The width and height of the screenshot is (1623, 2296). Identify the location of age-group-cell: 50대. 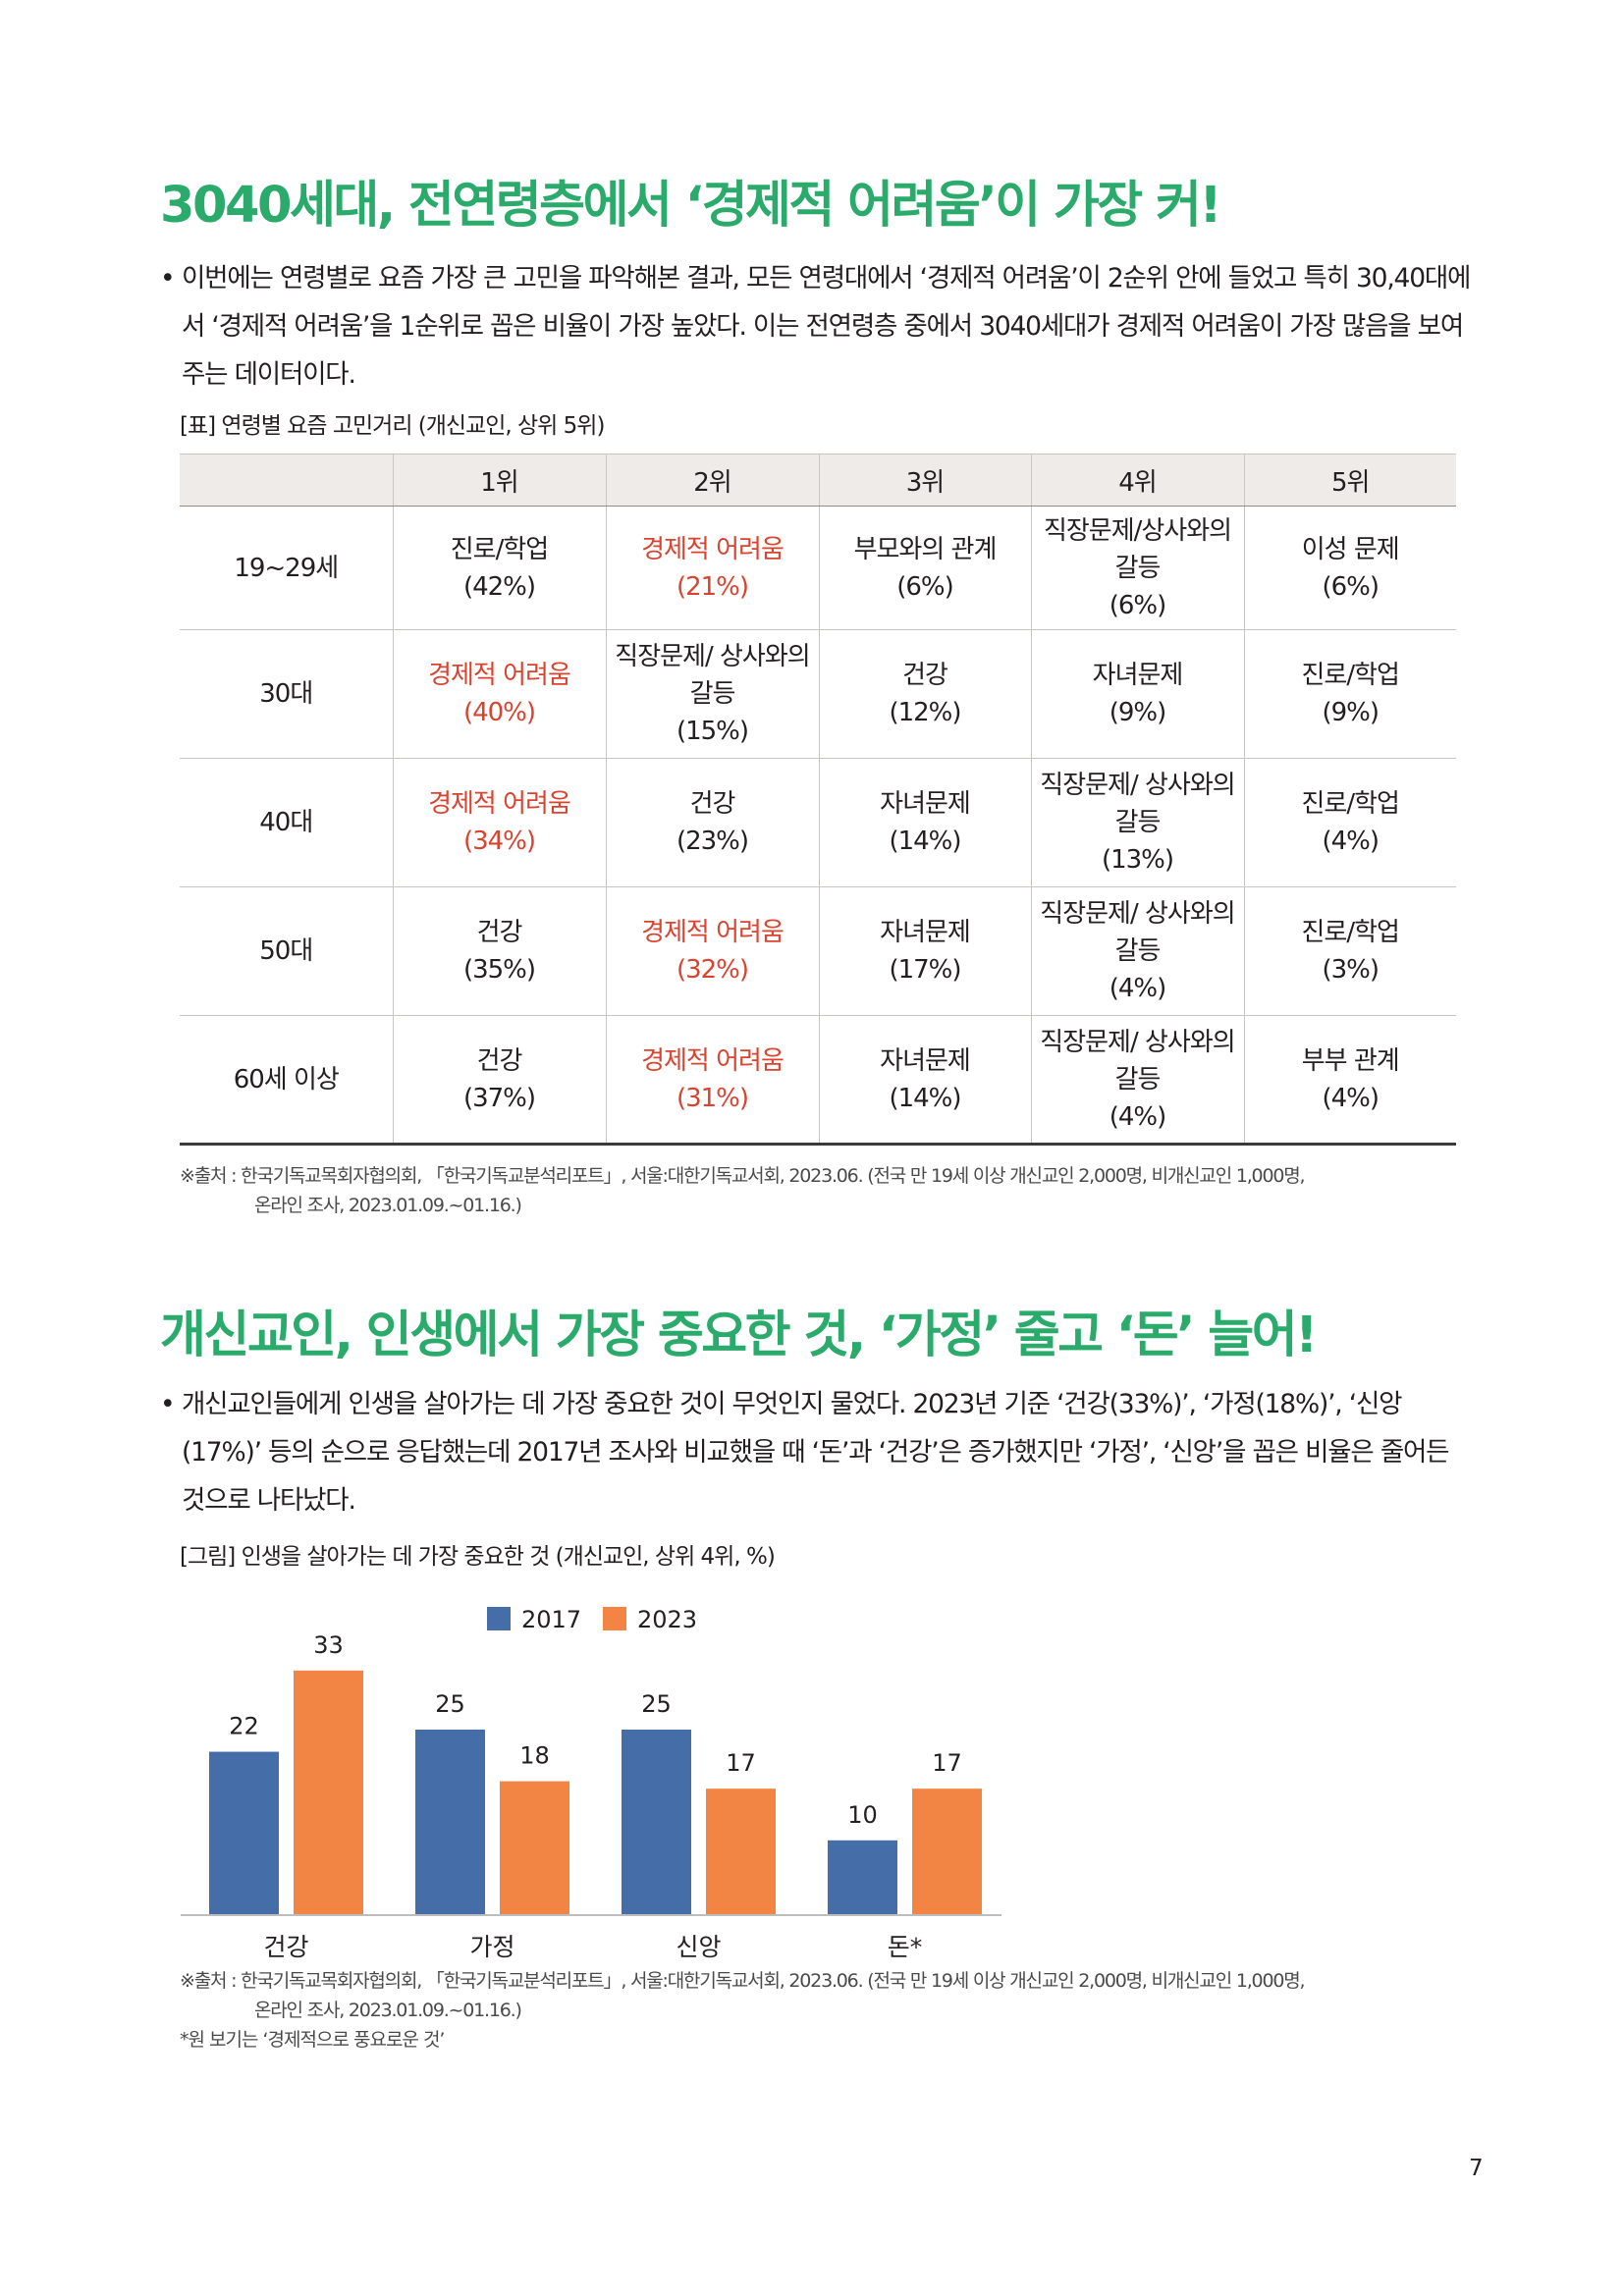
(286, 951).